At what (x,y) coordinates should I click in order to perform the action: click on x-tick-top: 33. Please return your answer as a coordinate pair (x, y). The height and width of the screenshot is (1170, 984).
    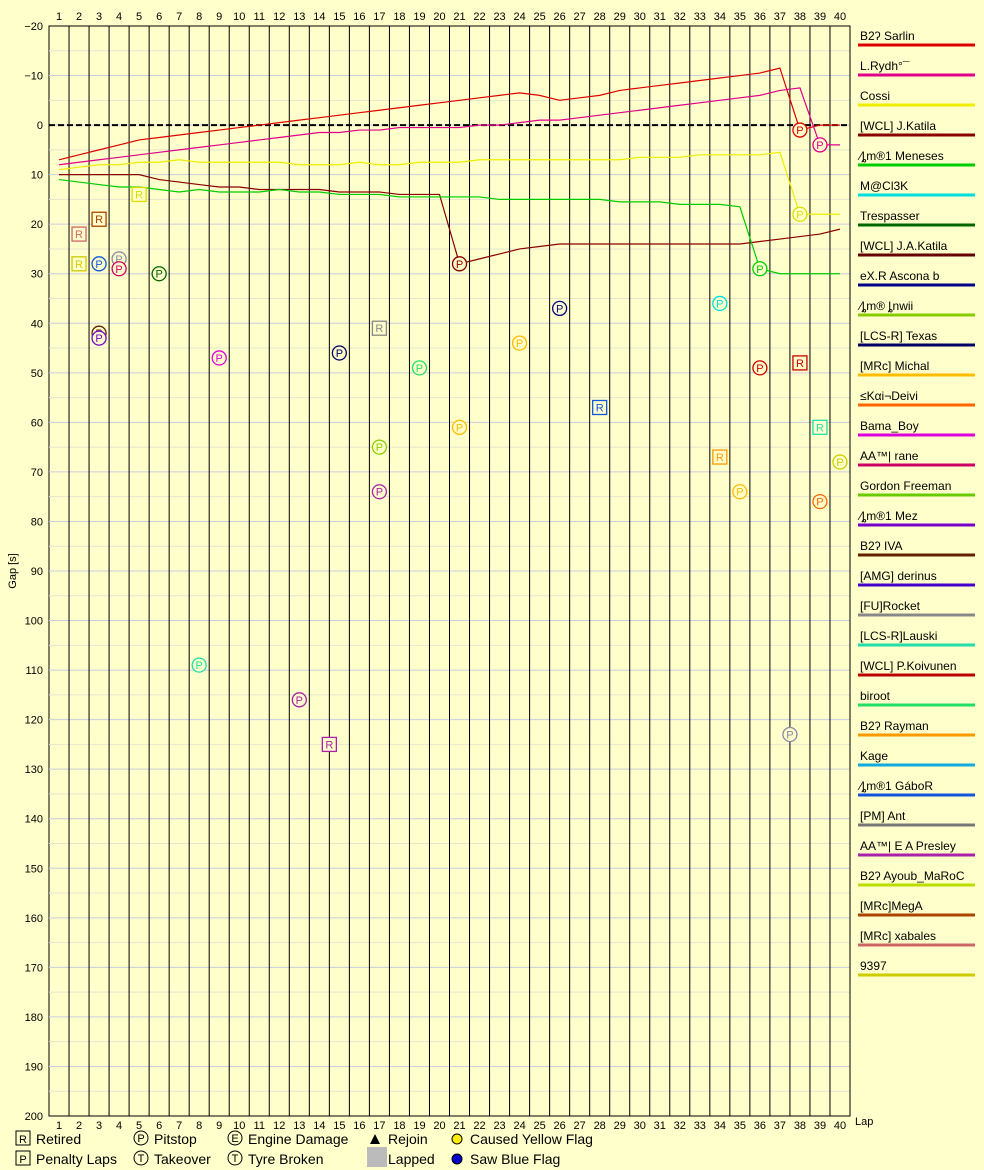
    Looking at the image, I should click on (700, 17).